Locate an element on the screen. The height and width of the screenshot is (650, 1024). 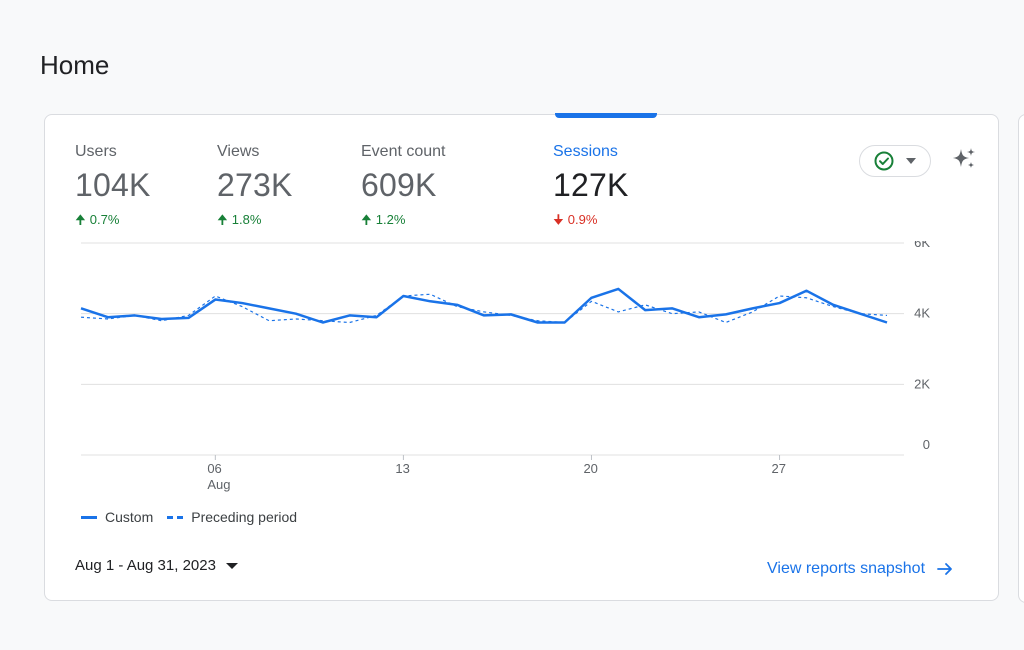
check-circle-icon is located at coordinates (884, 161).